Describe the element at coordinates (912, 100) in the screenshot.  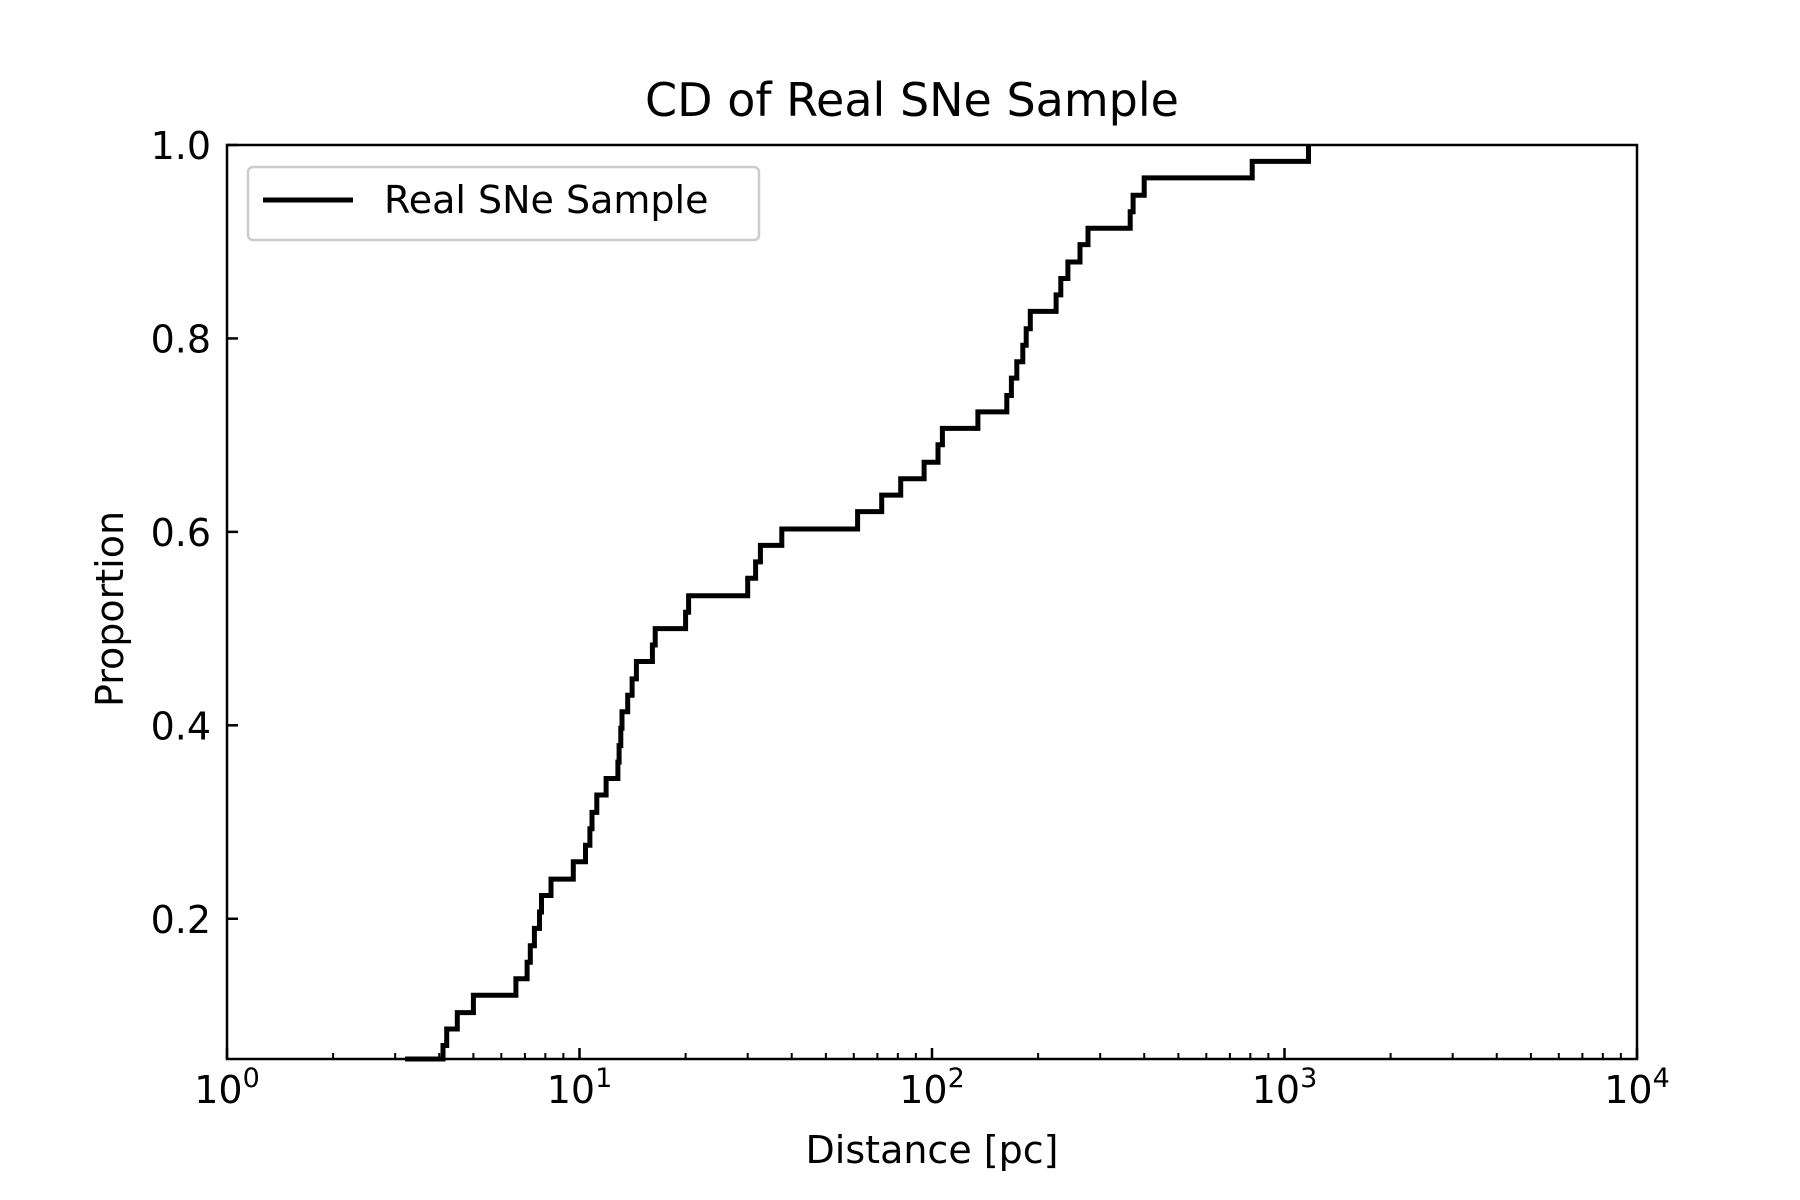
I see `chart-title: CD of Real SNe Sample` at that location.